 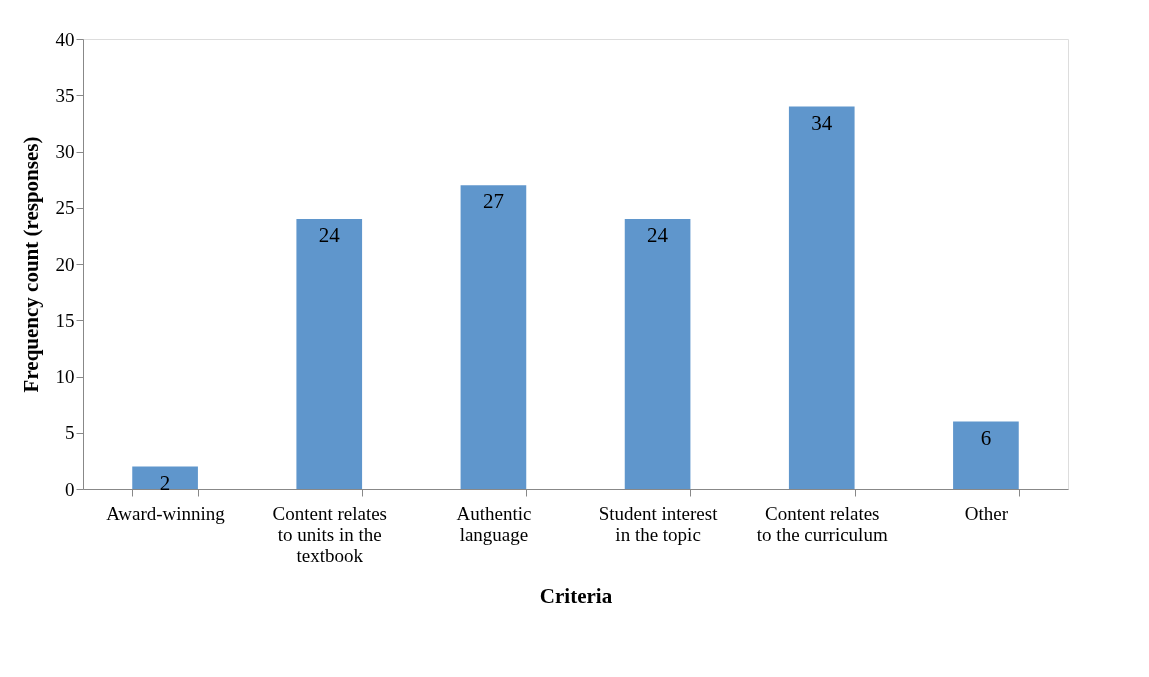 What do you see at coordinates (822, 523) in the screenshot?
I see `x-tick-label: Content relates to the curriculum` at bounding box center [822, 523].